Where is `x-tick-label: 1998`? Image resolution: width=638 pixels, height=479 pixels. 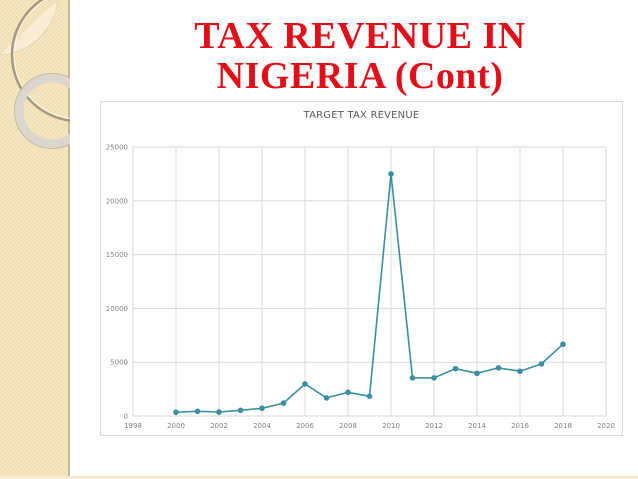
x-tick-label: 1998 is located at coordinates (133, 426).